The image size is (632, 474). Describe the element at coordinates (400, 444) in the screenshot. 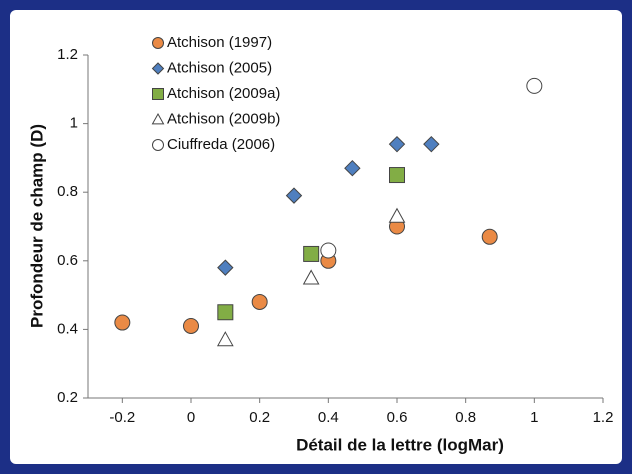

I see `x-axis-title: Détail de la lettre (logMar)` at that location.